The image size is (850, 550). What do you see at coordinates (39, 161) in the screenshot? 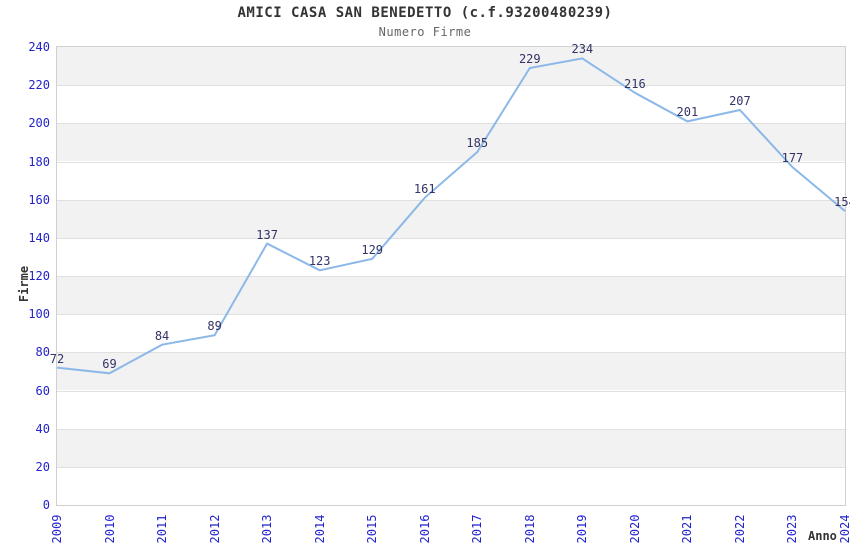
I see `y-tick-label: 180` at bounding box center [39, 161].